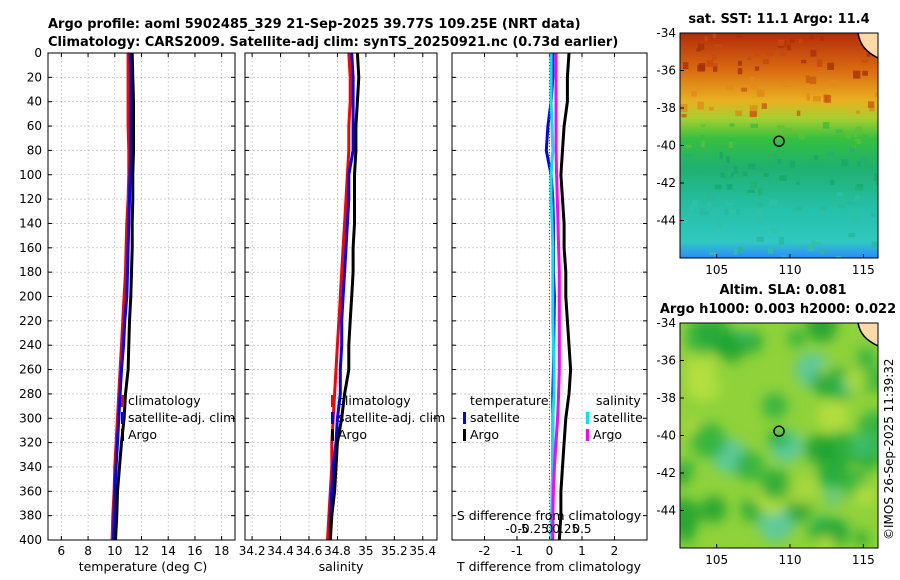 Image resolution: width=900 pixels, height=580 pixels. I want to click on sla-xtick-label: 110, so click(790, 560).